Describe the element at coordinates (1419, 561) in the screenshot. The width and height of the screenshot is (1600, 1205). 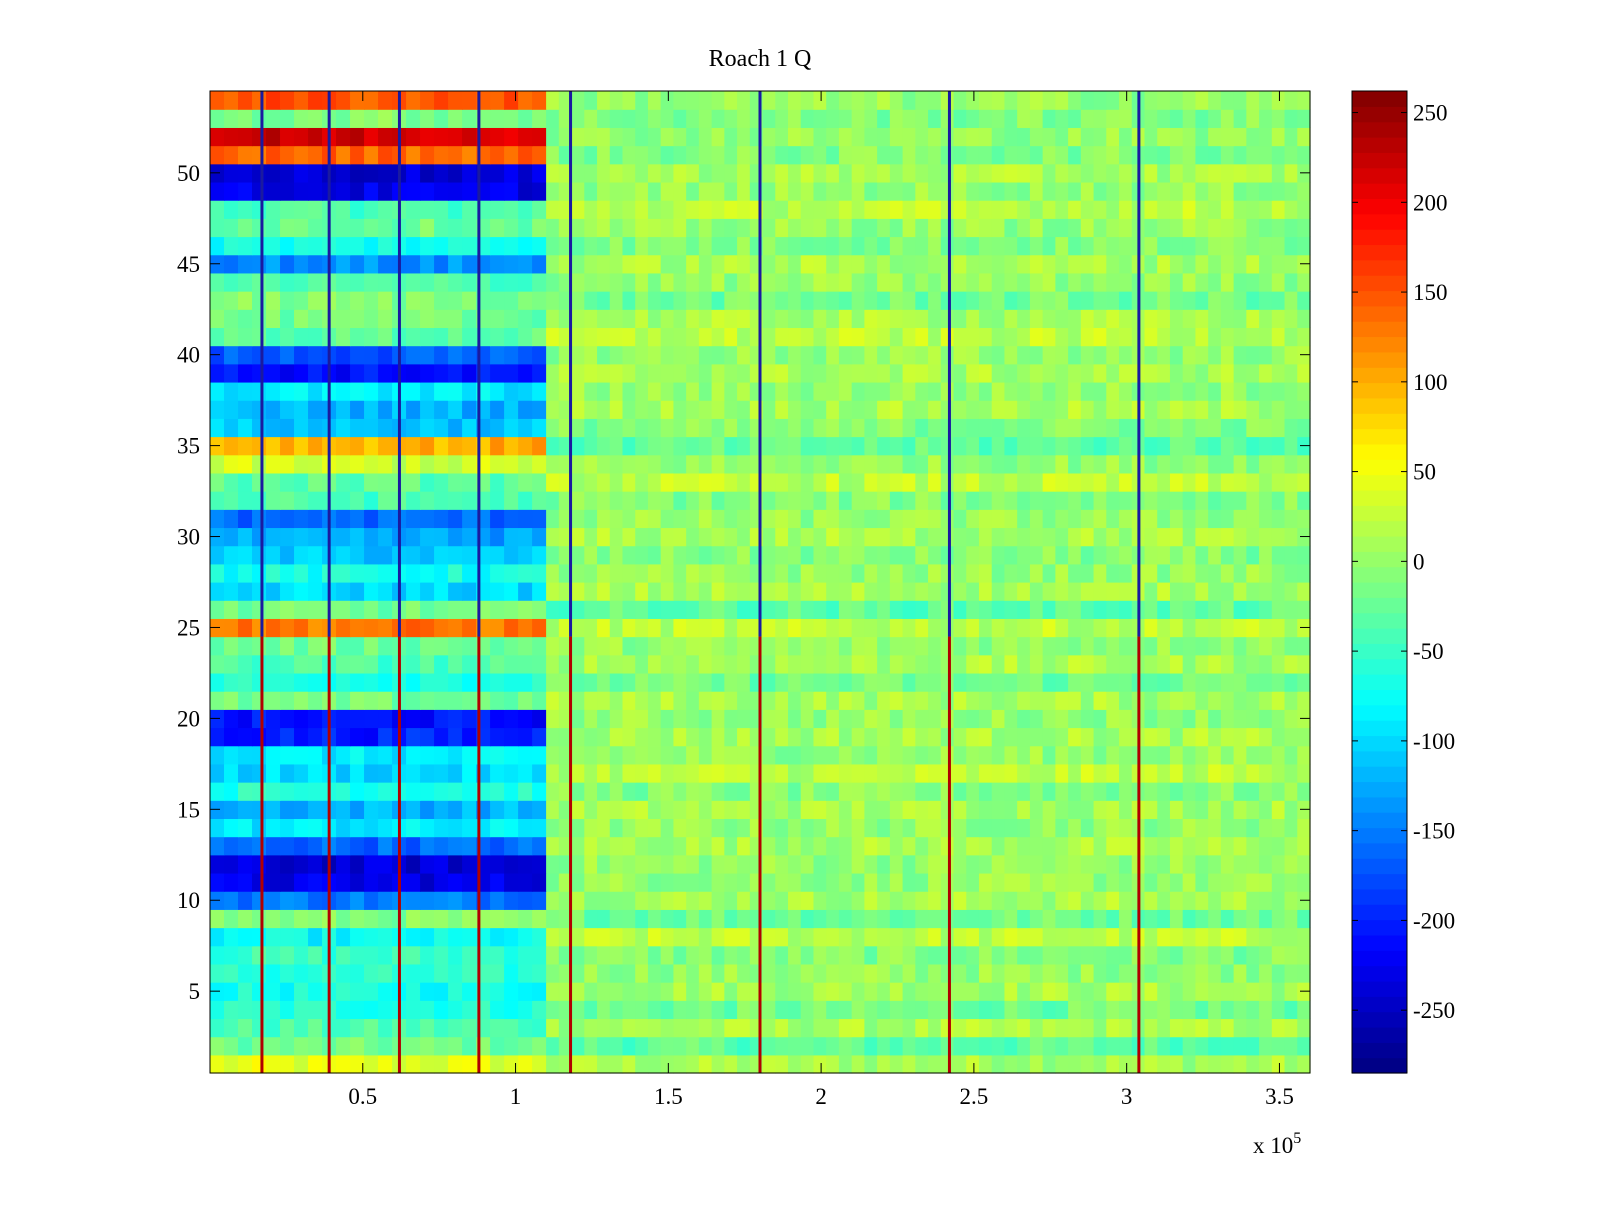
I see `colorbar-tick-label: 0` at that location.